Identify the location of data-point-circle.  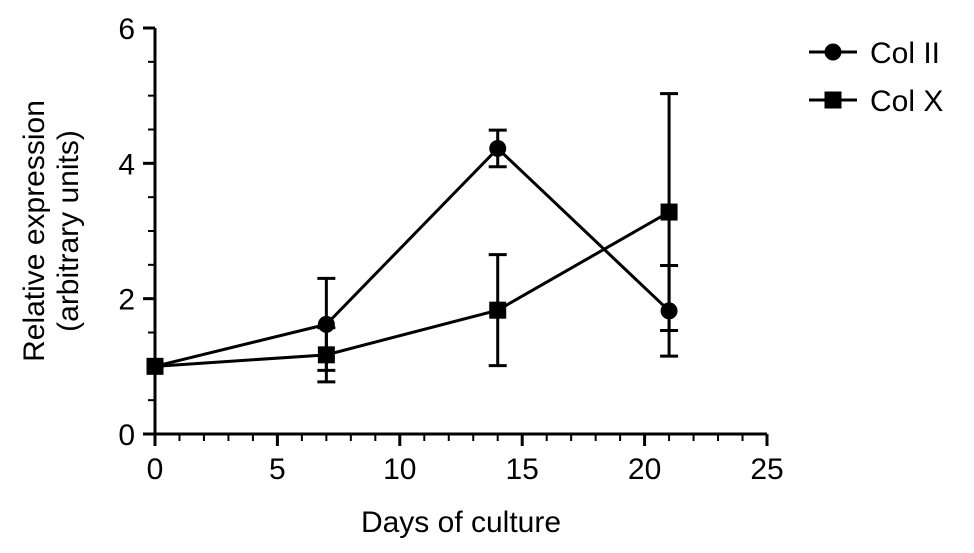
(498, 148).